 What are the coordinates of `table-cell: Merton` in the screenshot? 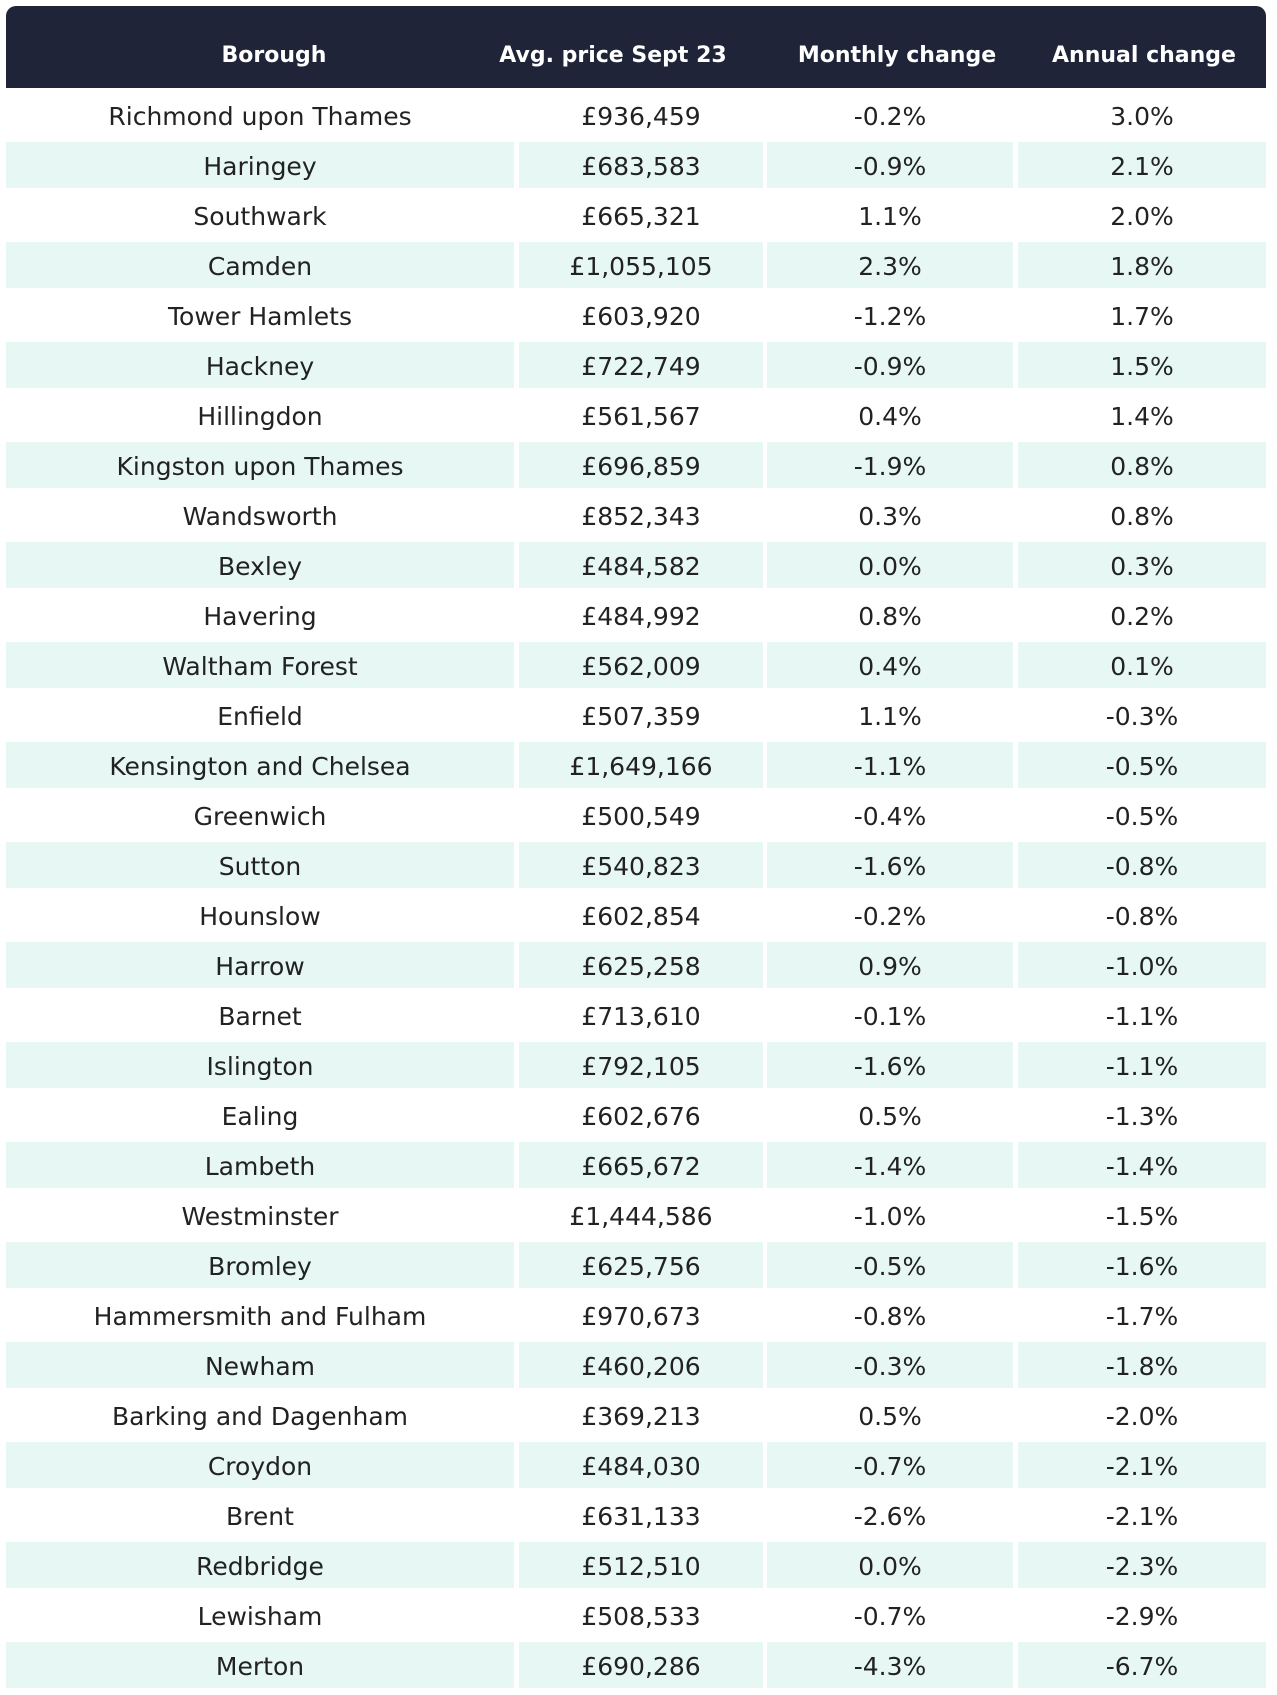 It's located at (260, 1665).